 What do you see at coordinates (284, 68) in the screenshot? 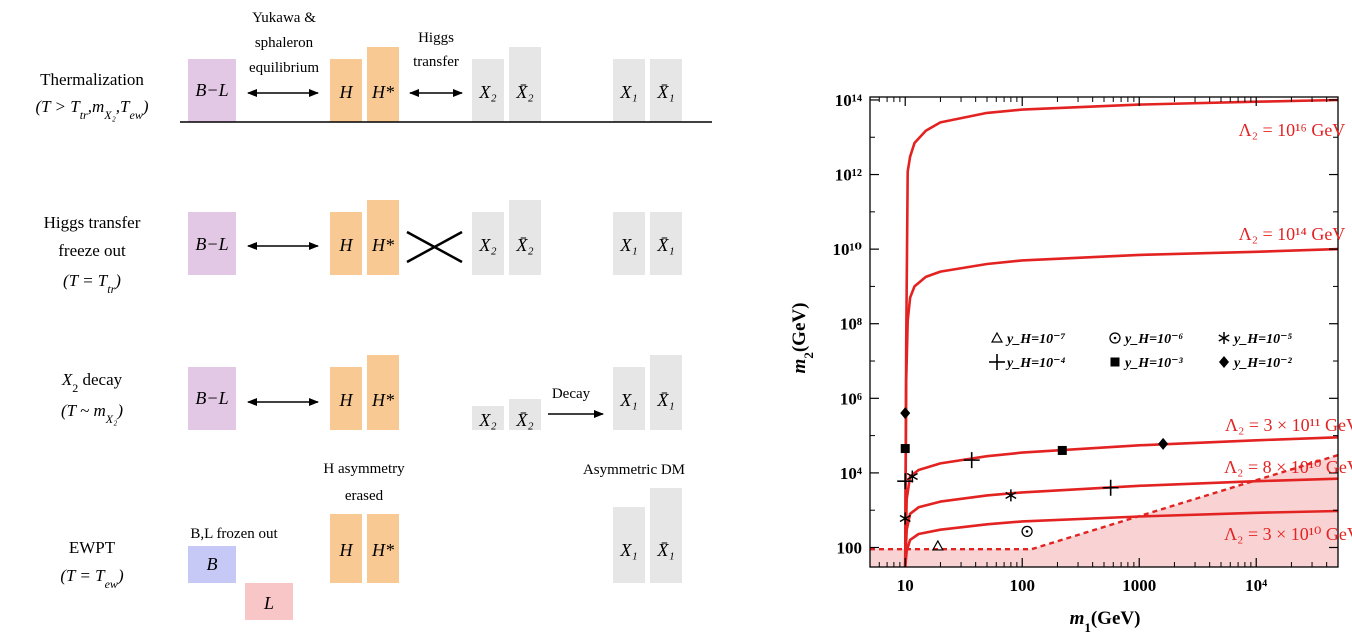
I see `note-yukawa-3: equilibrium` at bounding box center [284, 68].